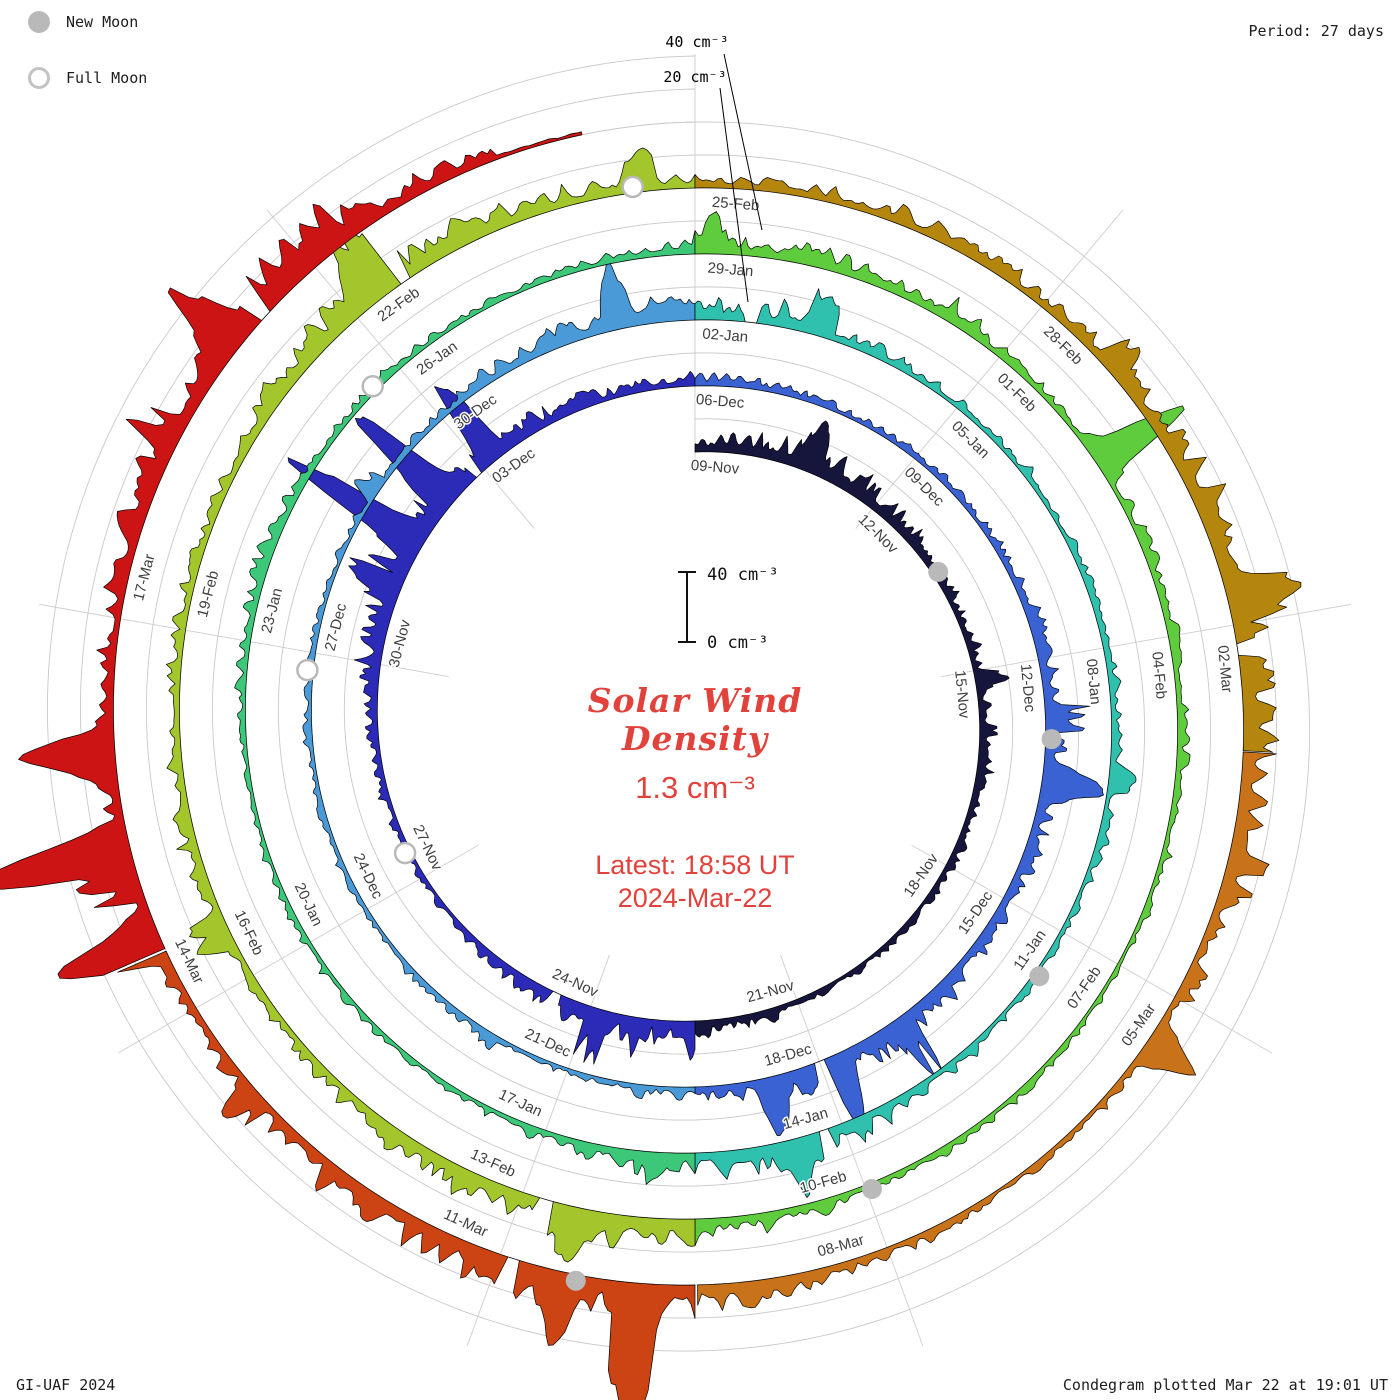 The width and height of the screenshot is (1400, 1400). Describe the element at coordinates (1017, 392) in the screenshot. I see `date-label: 01-Feb` at that location.